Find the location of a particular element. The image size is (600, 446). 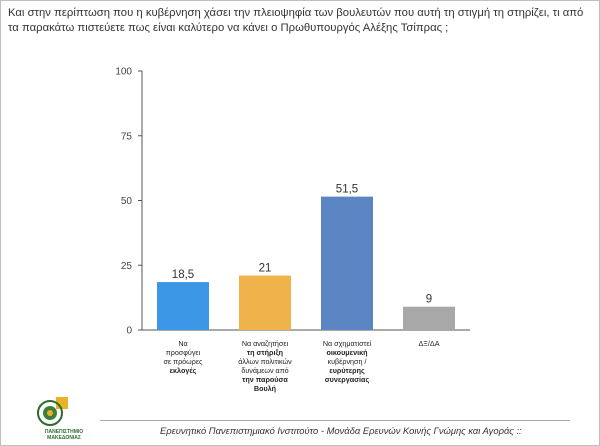

bar-value-label: 51,5 is located at coordinates (347, 190).